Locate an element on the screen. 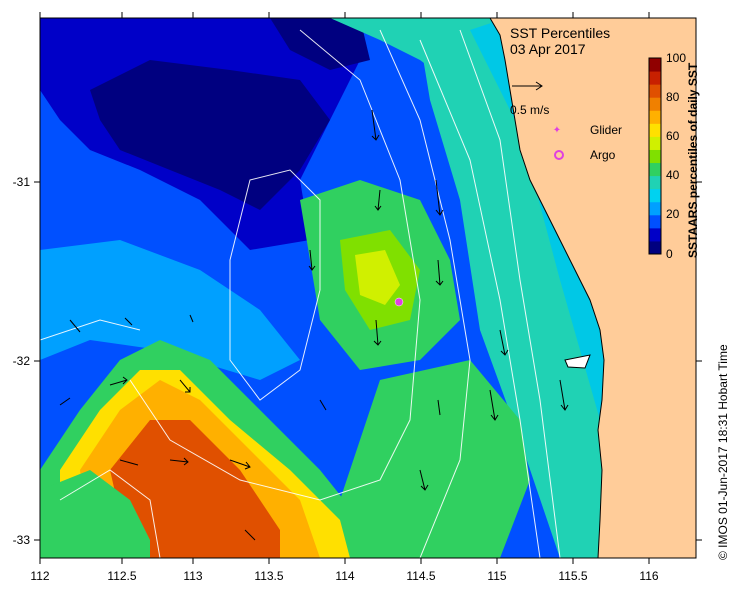 The height and width of the screenshot is (592, 739). x-tick-label: 115 is located at coordinates (496, 576).